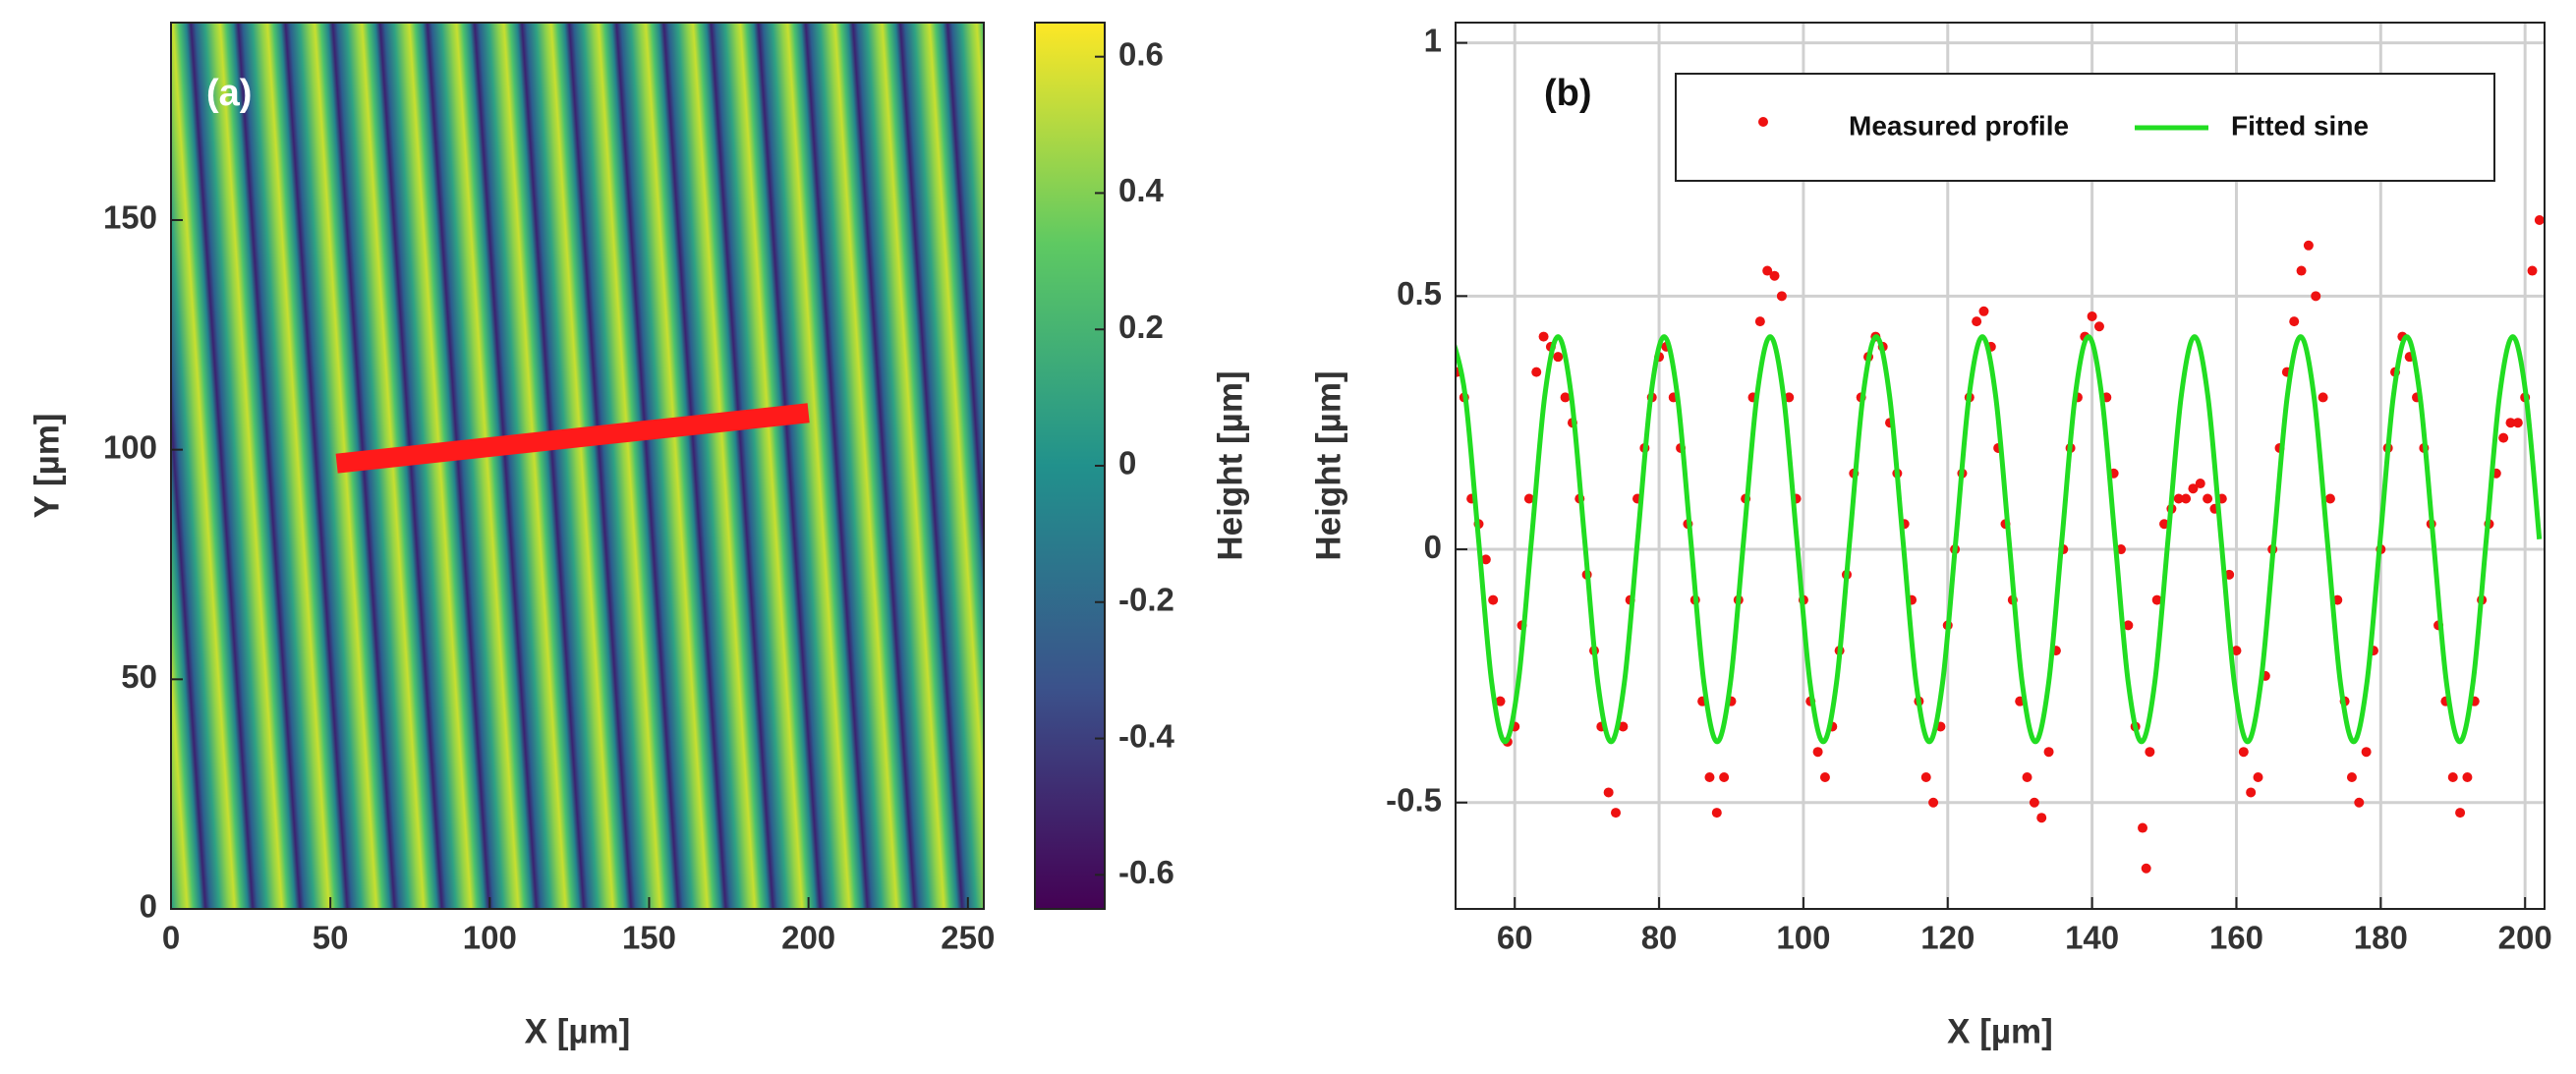  What do you see at coordinates (1763, 122) in the screenshot?
I see `legend-marker` at bounding box center [1763, 122].